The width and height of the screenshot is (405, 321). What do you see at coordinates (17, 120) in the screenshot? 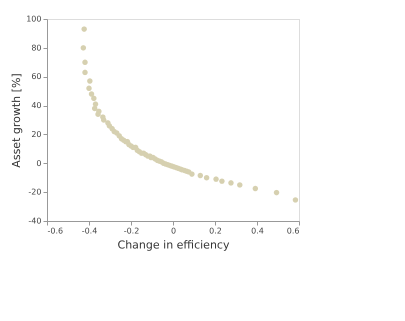
I see `y-axis-title: Asset growth [%]` at bounding box center [17, 120].